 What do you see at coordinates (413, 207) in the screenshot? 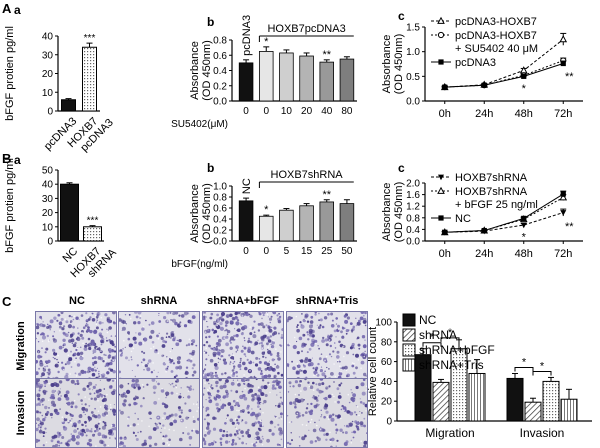
I see `Bc-y-tick-label: 1.2` at bounding box center [413, 207].